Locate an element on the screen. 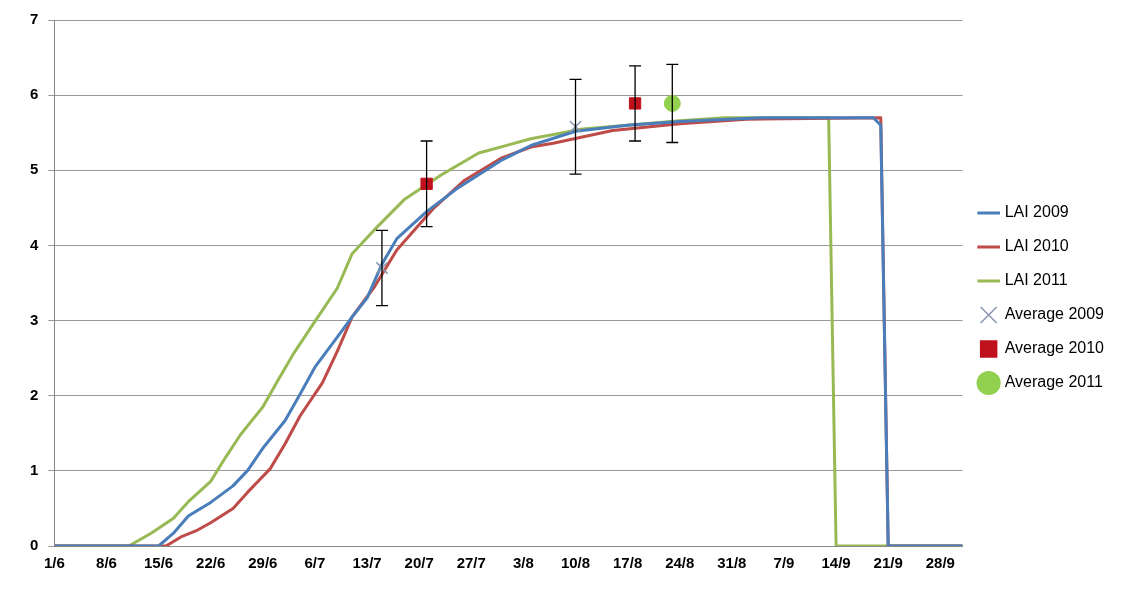 The width and height of the screenshot is (1134, 596). x-tick-label: 24/8 is located at coordinates (680, 563).